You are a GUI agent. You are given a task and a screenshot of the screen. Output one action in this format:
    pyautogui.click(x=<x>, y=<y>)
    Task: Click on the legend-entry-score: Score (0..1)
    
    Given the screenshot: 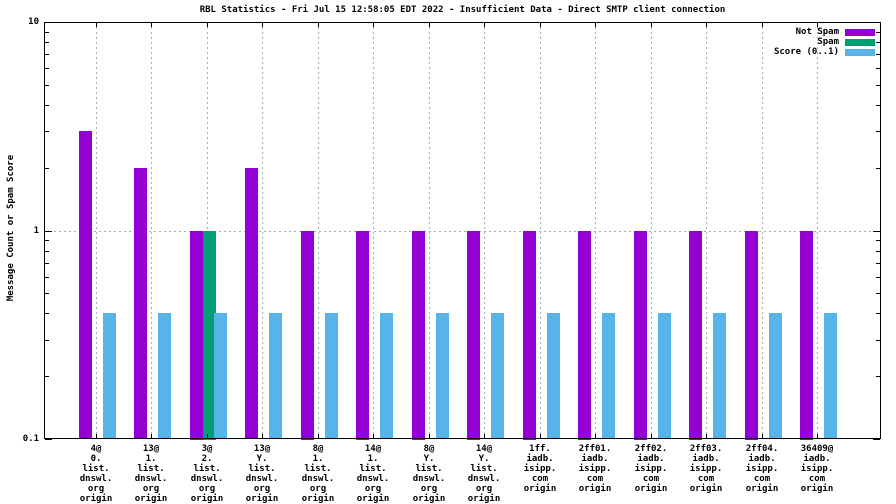 What is the action you would take?
    pyautogui.click(x=824, y=52)
    